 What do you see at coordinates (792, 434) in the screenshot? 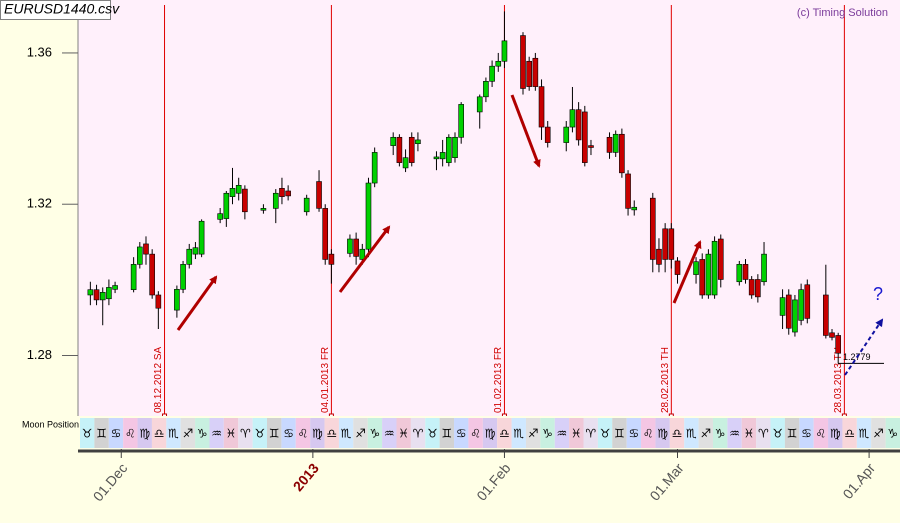
I see `moon-sign: ♊` at bounding box center [792, 434].